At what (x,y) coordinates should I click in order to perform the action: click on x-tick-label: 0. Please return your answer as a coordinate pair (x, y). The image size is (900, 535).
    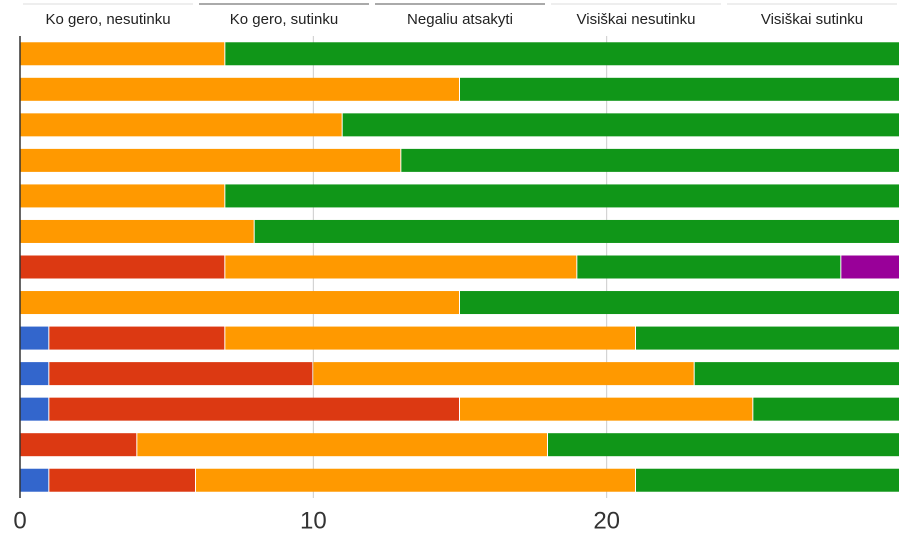
    Looking at the image, I should click on (19, 520).